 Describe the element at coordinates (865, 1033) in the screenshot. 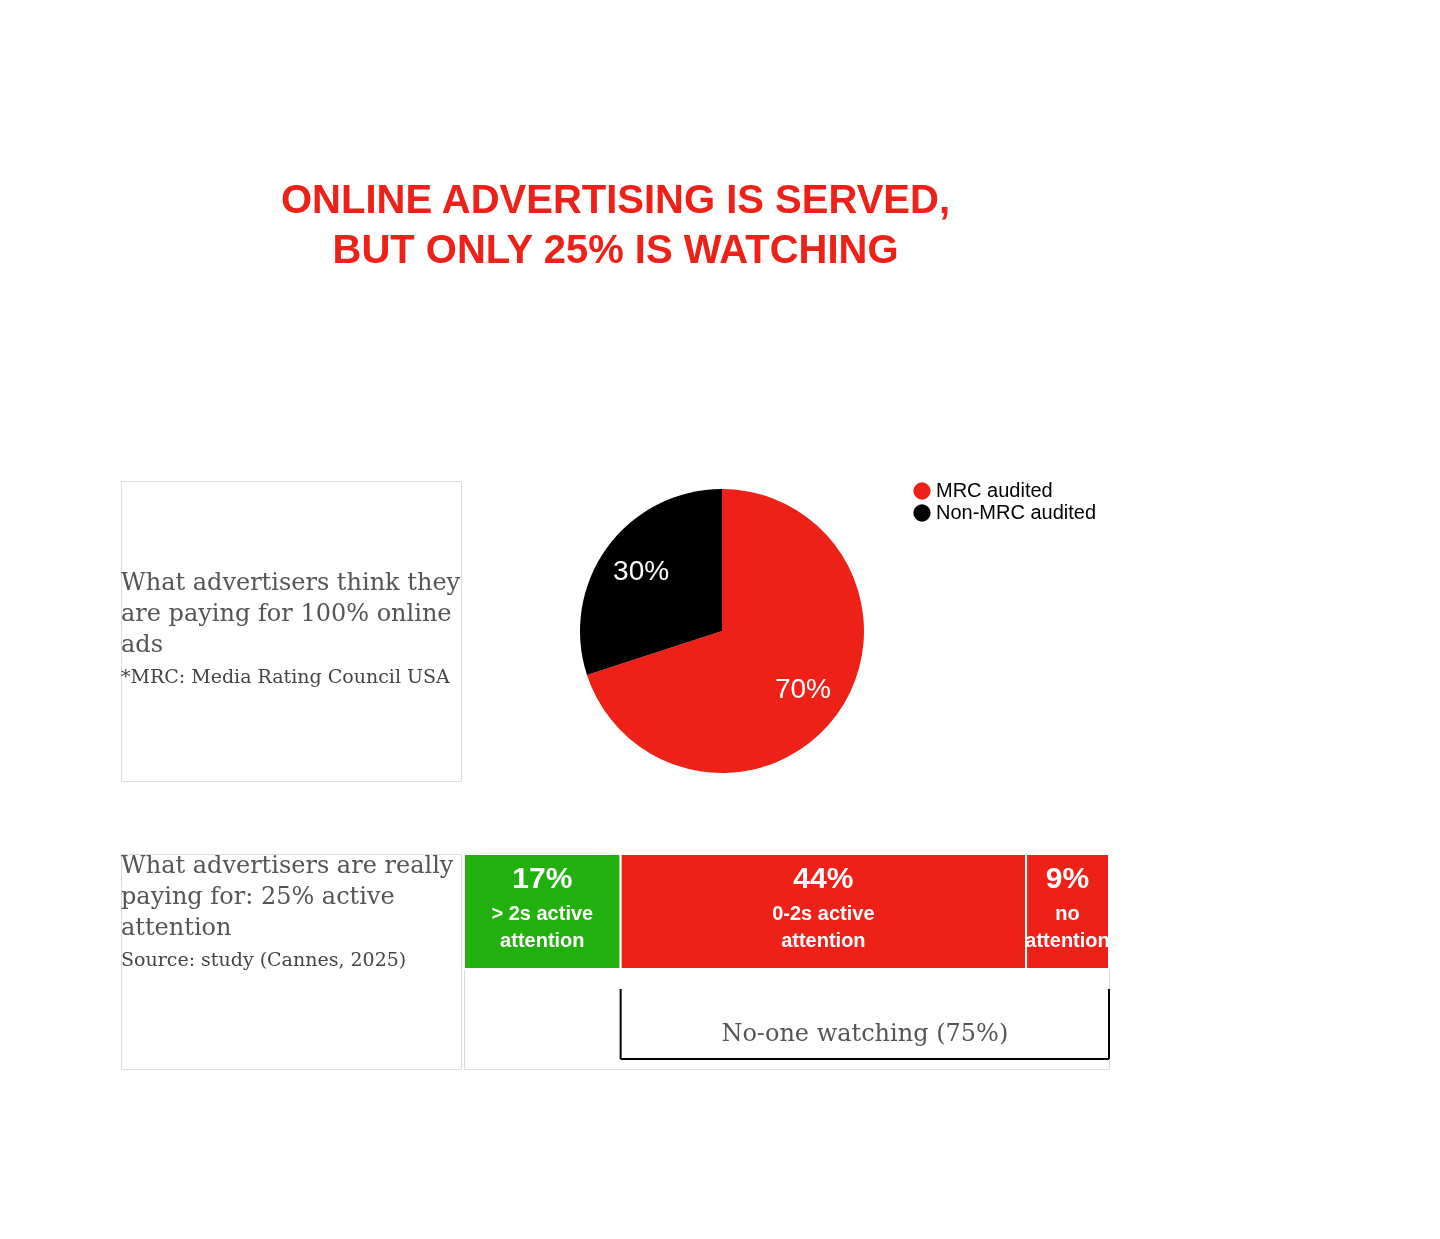

I see `text: No-one watching (75%)` at that location.